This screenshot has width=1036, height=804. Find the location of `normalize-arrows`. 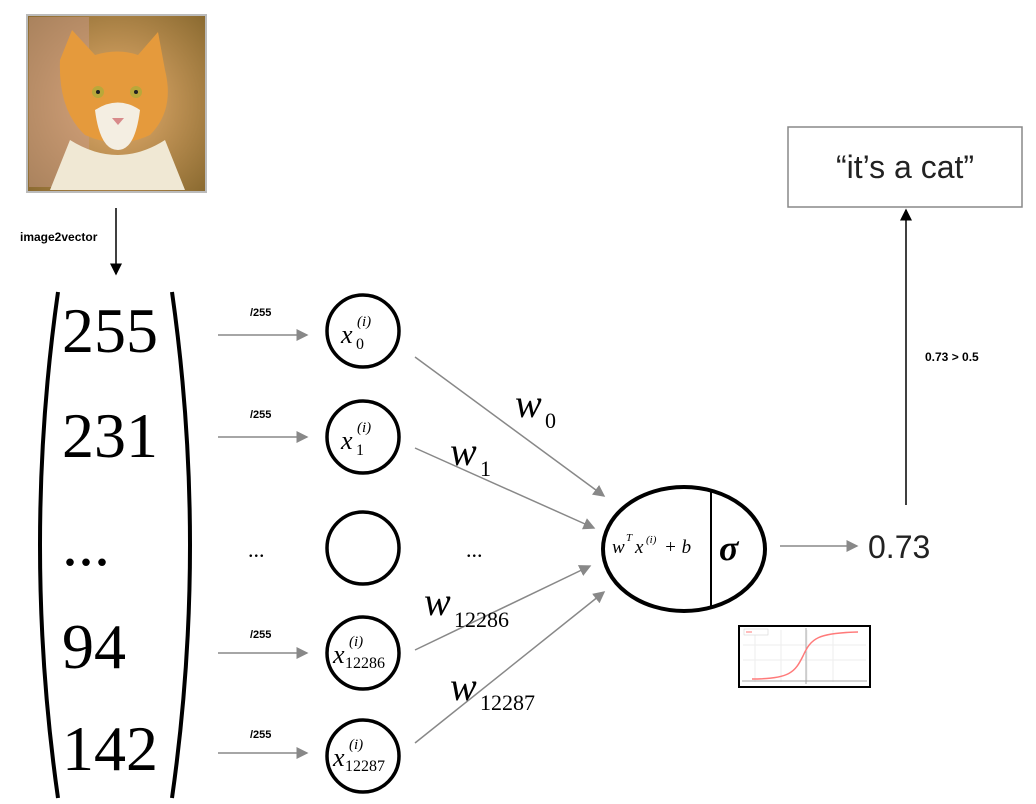

normalize-arrows is located at coordinates (263, 544).